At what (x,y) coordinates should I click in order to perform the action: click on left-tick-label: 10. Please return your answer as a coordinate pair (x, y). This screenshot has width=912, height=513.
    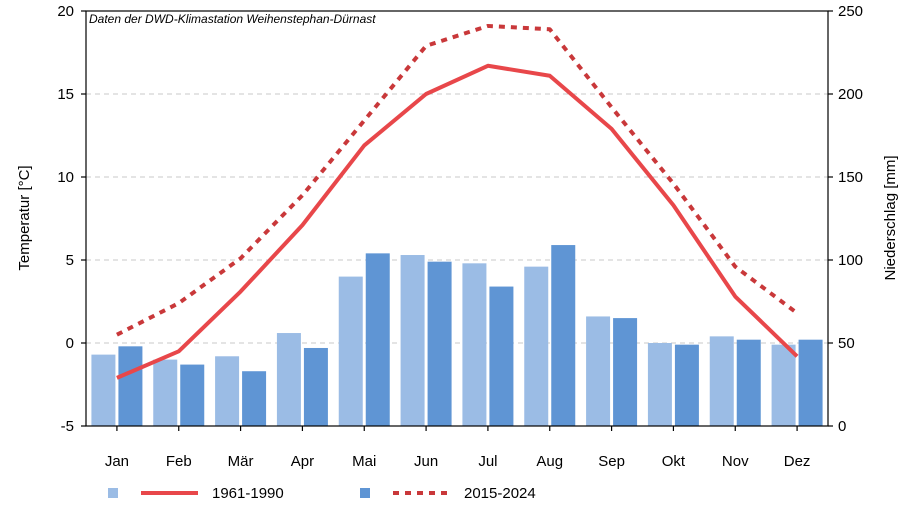
    Looking at the image, I should click on (65, 177).